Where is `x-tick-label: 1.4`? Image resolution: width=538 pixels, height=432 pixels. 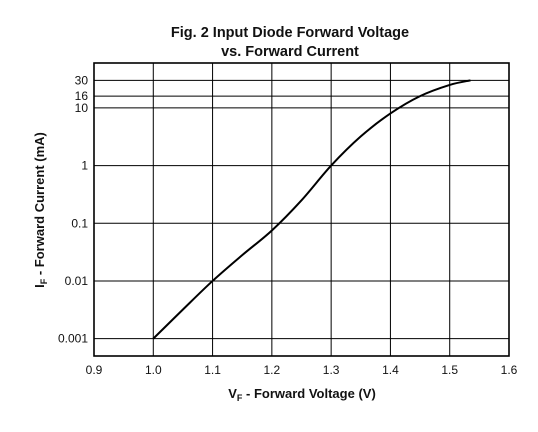
x-tick-label: 1.4 is located at coordinates (390, 370).